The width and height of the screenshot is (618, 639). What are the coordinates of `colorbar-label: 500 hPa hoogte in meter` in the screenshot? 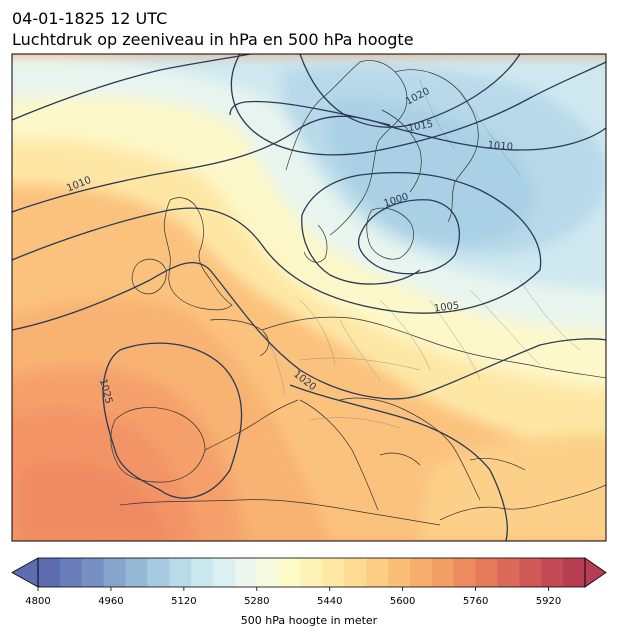 It's located at (309, 620).